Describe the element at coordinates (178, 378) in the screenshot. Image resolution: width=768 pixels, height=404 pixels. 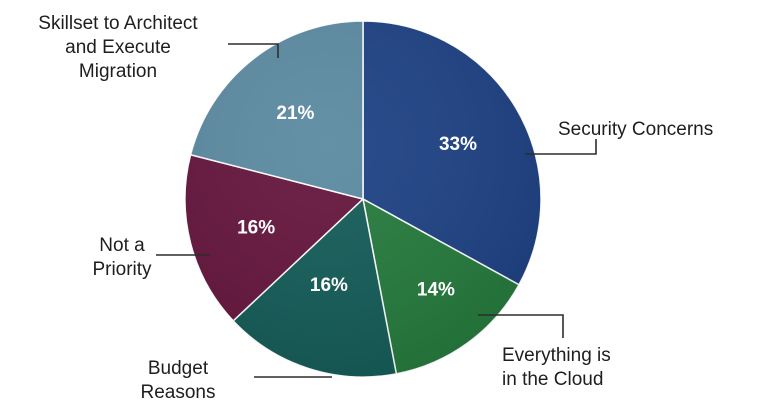
I see `slice-category-label-budget-reasons: Budget Reasons` at that location.